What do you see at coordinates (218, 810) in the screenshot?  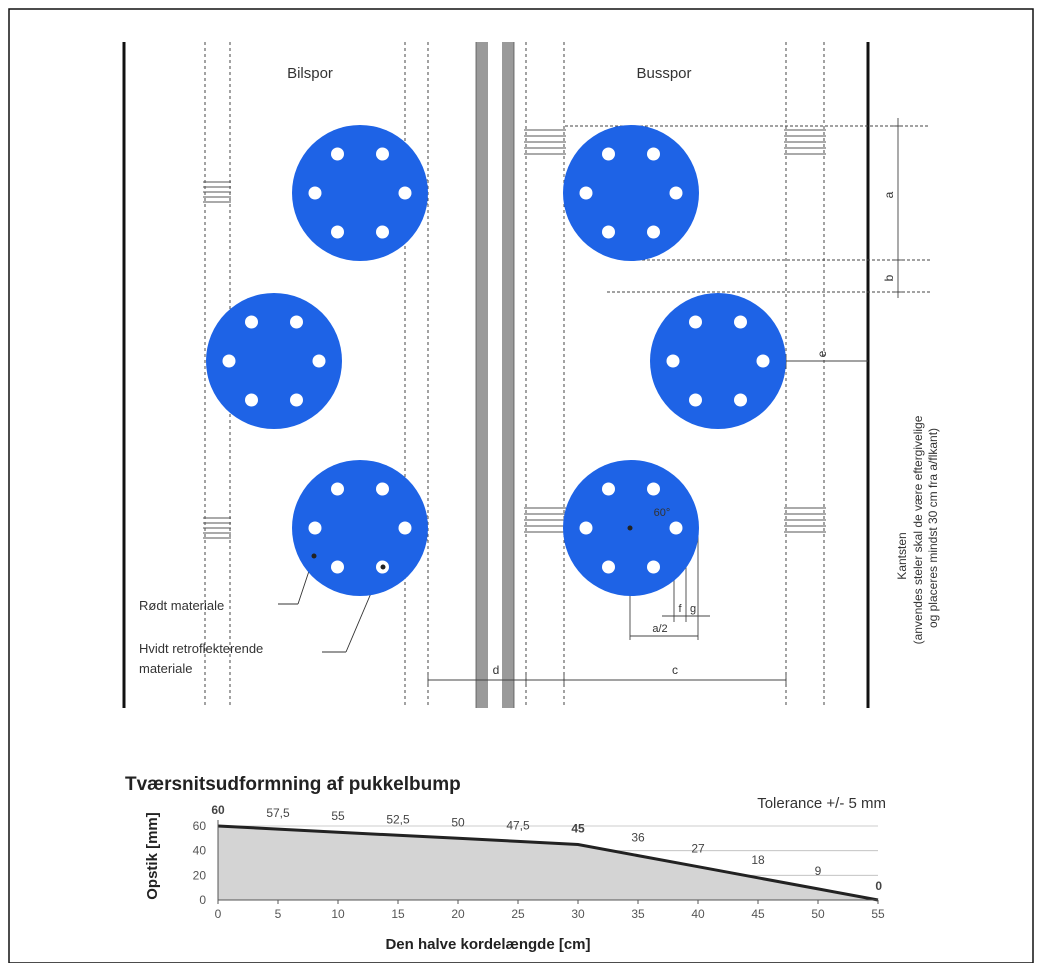 I see `data-label: 60` at bounding box center [218, 810].